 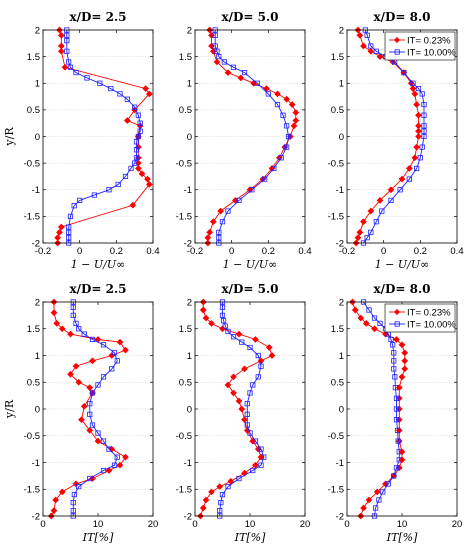 I want to click on legend-marker, so click(x=397, y=324).